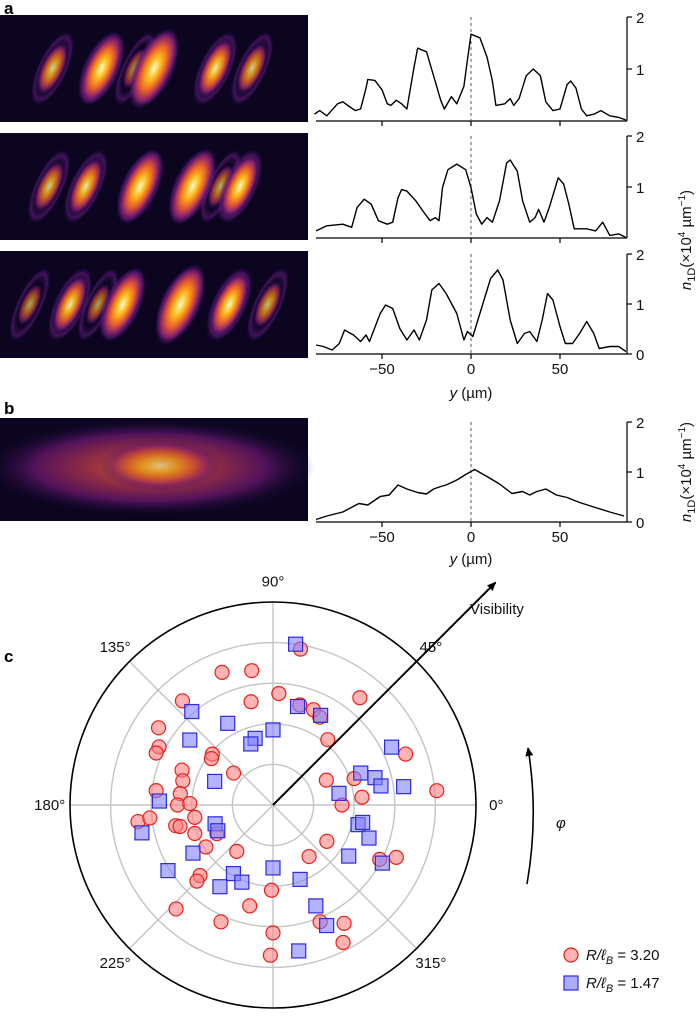 This screenshot has width=698, height=1023. I want to click on rotation-arrow-icon, so click(530, 816).